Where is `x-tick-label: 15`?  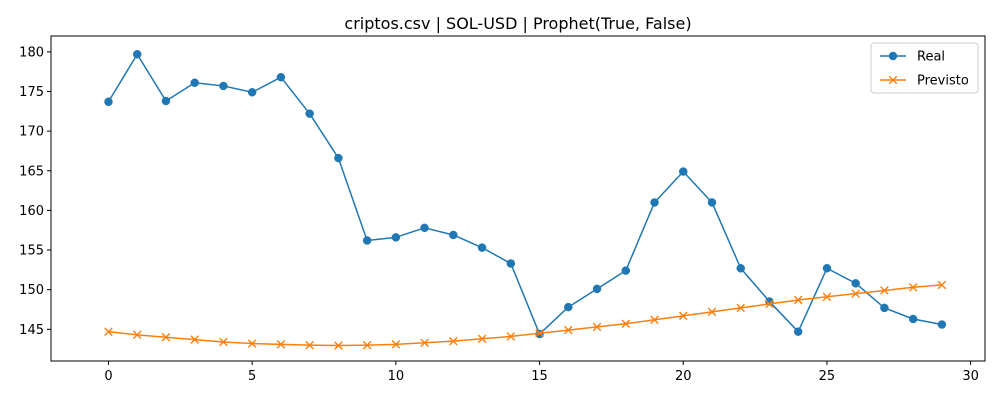
x-tick-label: 15 is located at coordinates (539, 376).